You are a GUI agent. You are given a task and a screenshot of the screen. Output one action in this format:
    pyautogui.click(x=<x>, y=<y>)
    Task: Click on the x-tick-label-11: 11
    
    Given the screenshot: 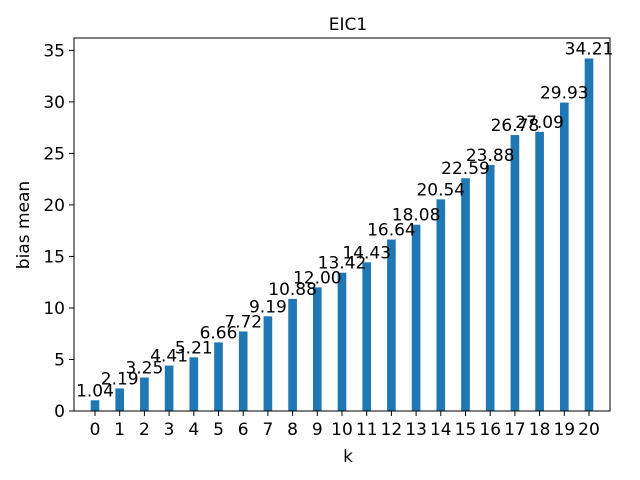 What is the action you would take?
    pyautogui.click(x=367, y=430)
    